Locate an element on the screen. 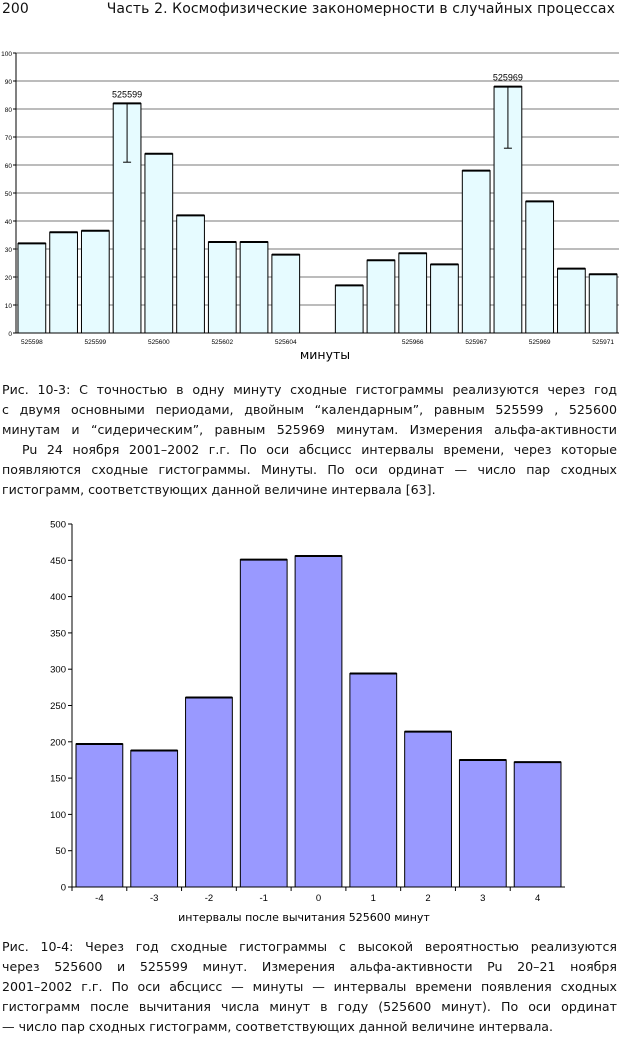  y-tick-label: 300 is located at coordinates (58, 670).